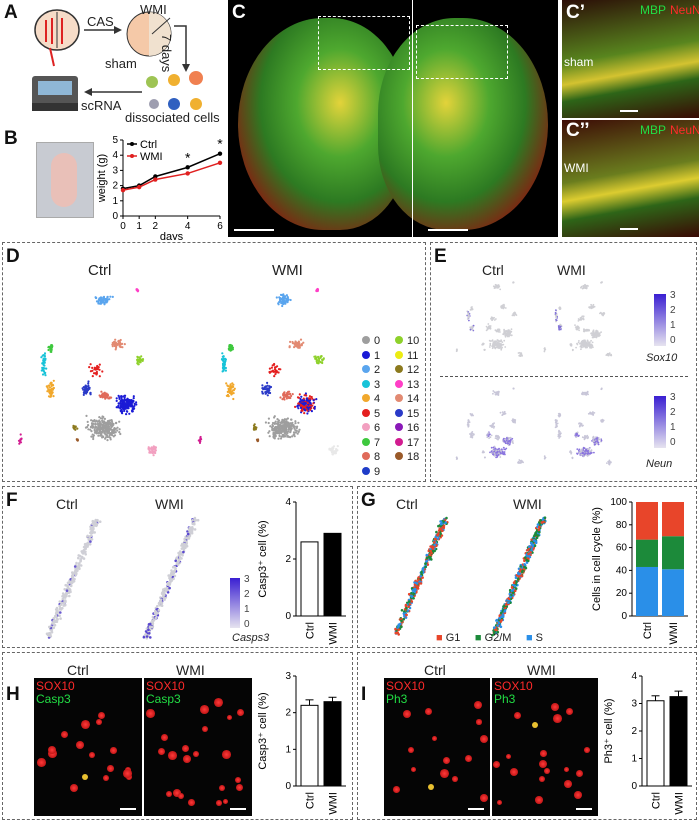  Describe the element at coordinates (659, 464) in the screenshot. I see `gene-label-neun: Neun` at that location.